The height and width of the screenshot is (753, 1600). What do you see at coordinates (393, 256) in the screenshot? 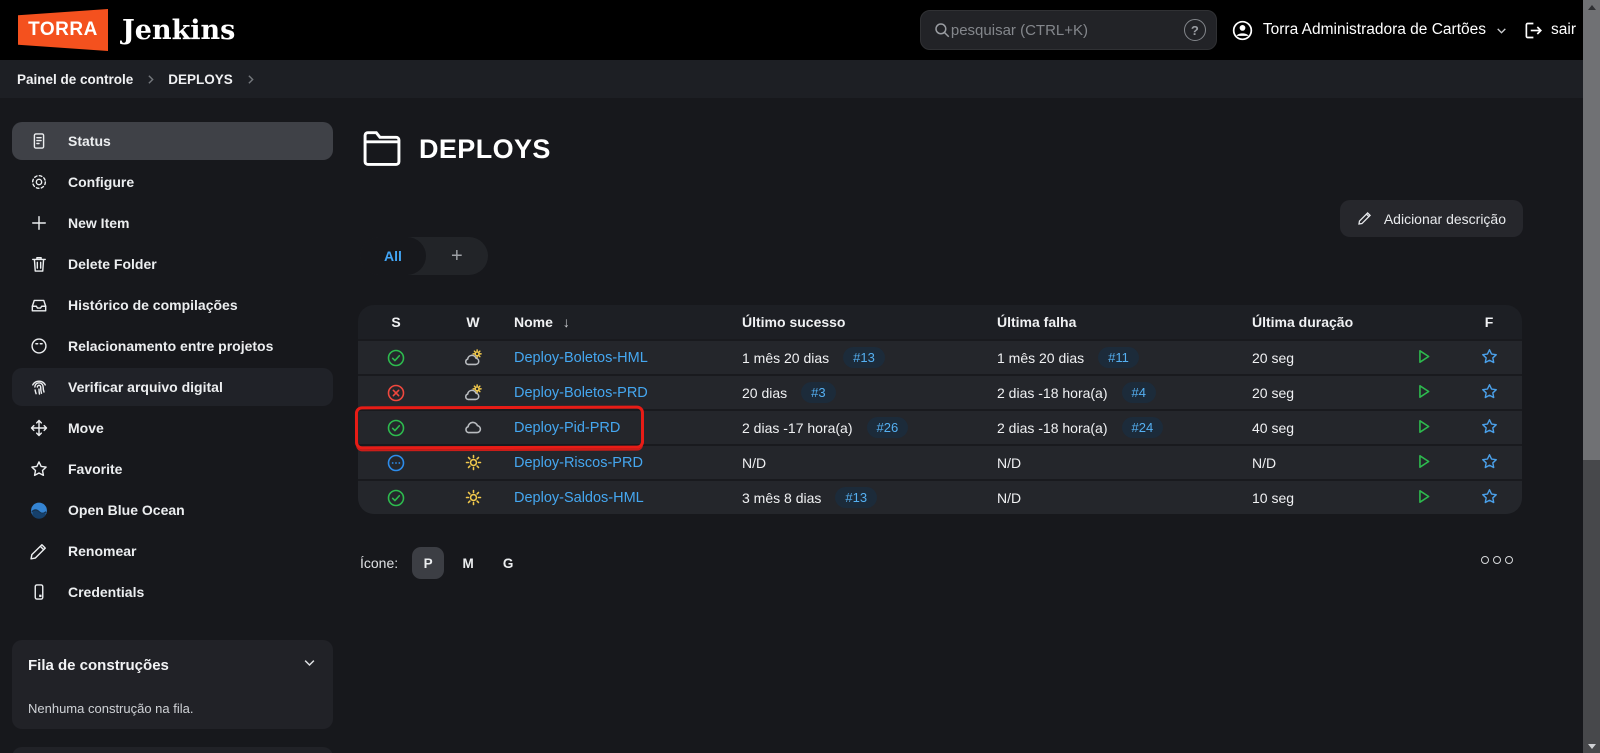
I see `tab-all: All` at bounding box center [393, 256].